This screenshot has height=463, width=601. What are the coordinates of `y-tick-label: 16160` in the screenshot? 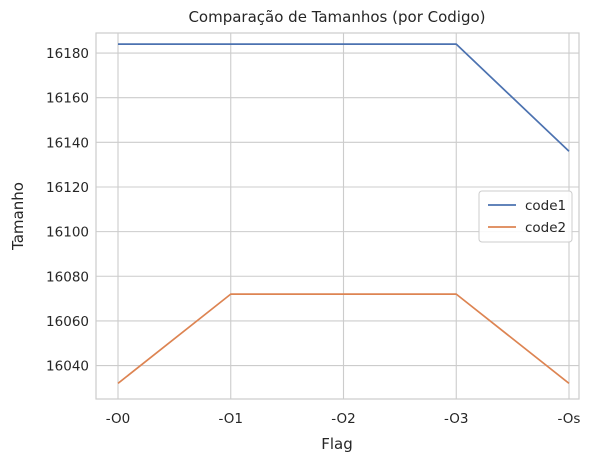 It's located at (67, 99).